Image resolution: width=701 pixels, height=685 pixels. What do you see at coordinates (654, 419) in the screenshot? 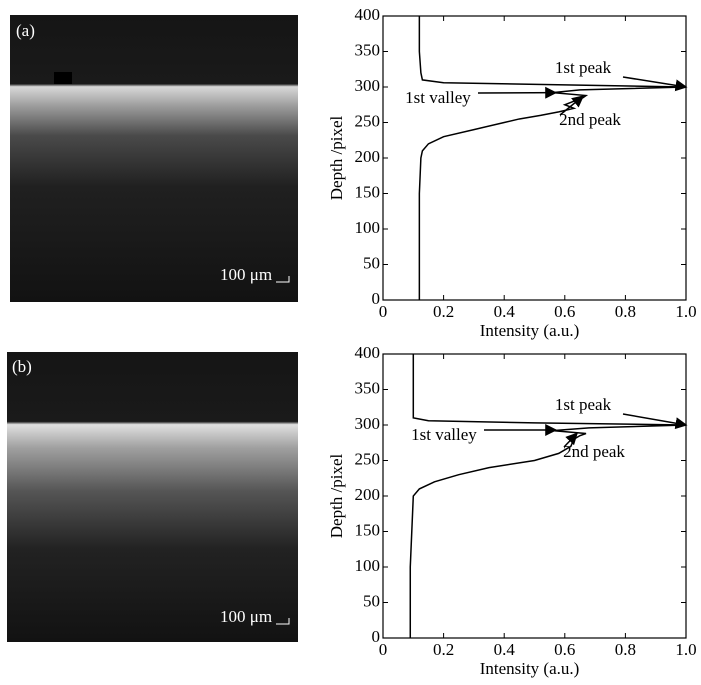
I see `annotation-arrow` at bounding box center [654, 419].